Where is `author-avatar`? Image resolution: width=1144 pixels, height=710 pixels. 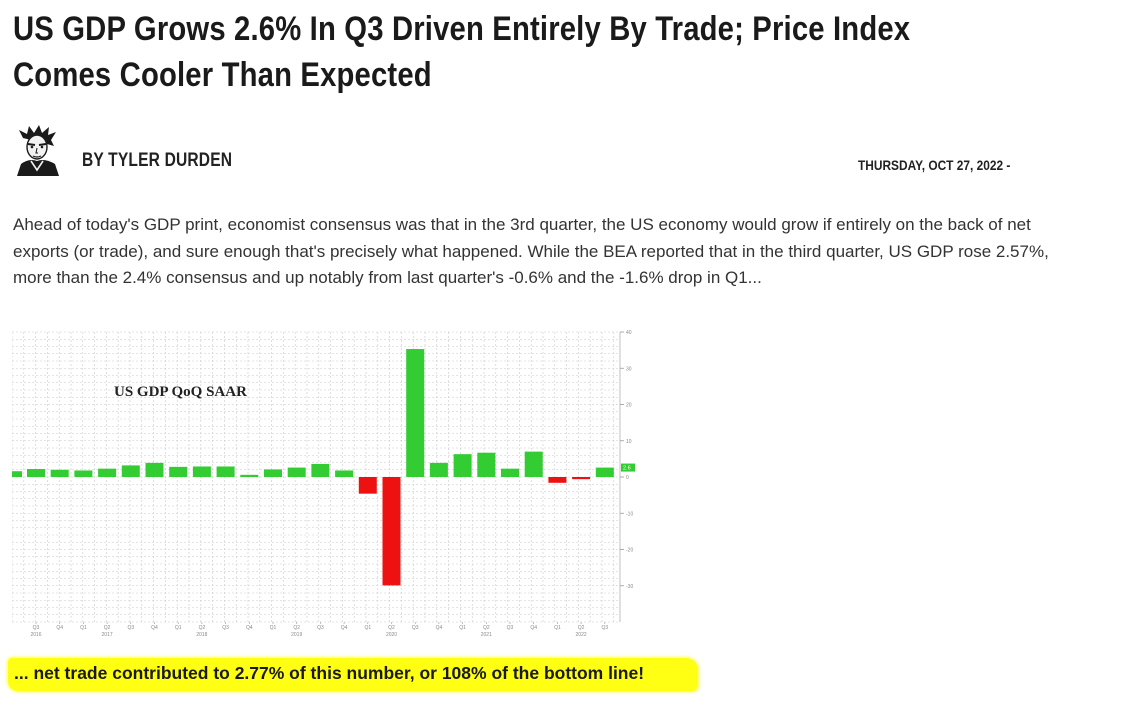
author-avatar is located at coordinates (38, 150).